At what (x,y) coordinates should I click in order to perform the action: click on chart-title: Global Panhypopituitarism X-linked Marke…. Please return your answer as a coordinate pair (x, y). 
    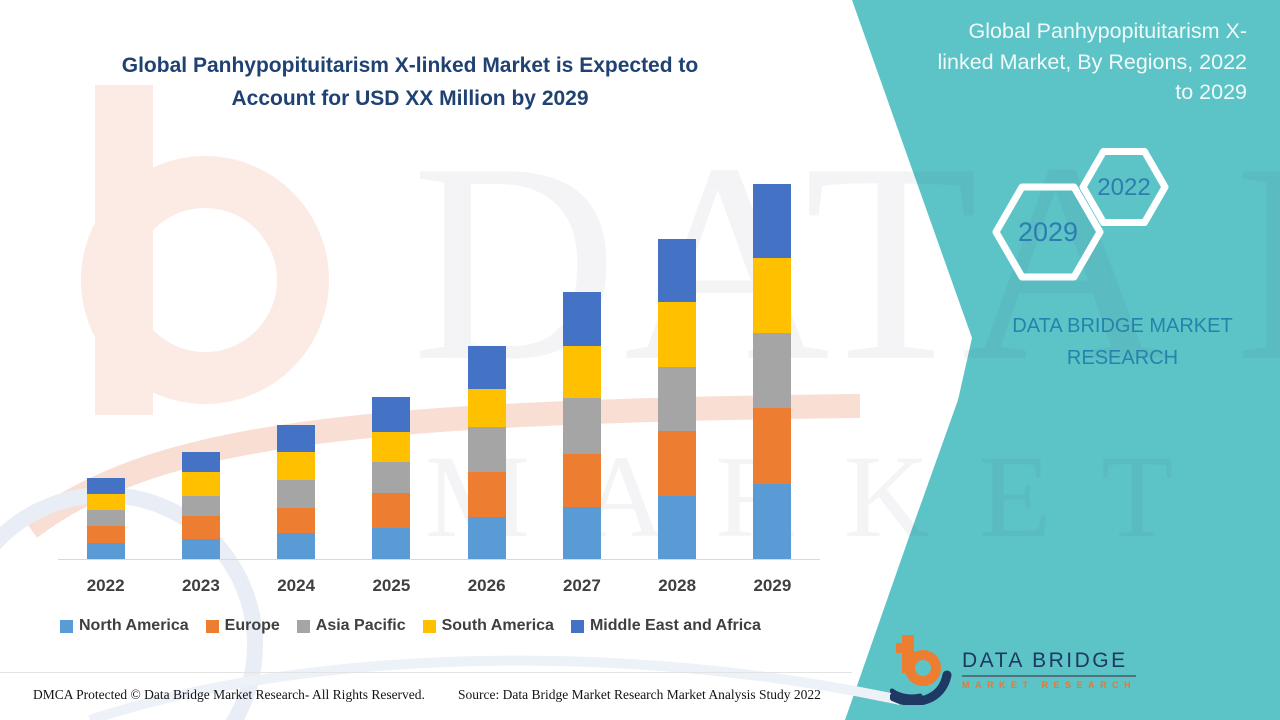
    Looking at the image, I should click on (410, 82).